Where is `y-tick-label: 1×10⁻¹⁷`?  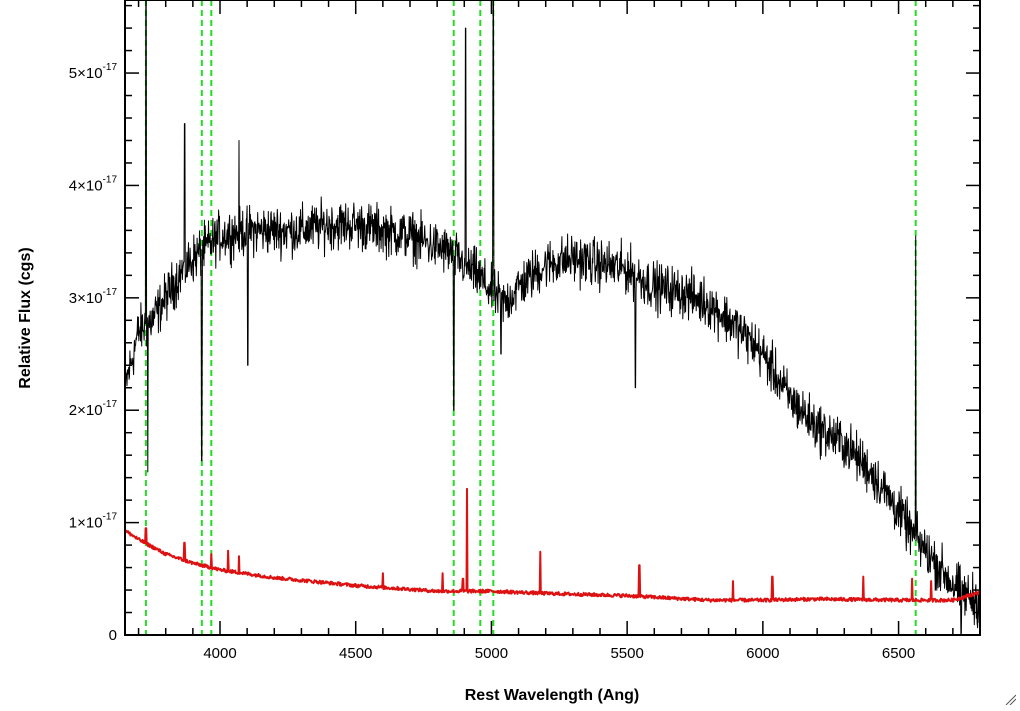
y-tick-label: 1×10⁻¹⁷ is located at coordinates (93, 522).